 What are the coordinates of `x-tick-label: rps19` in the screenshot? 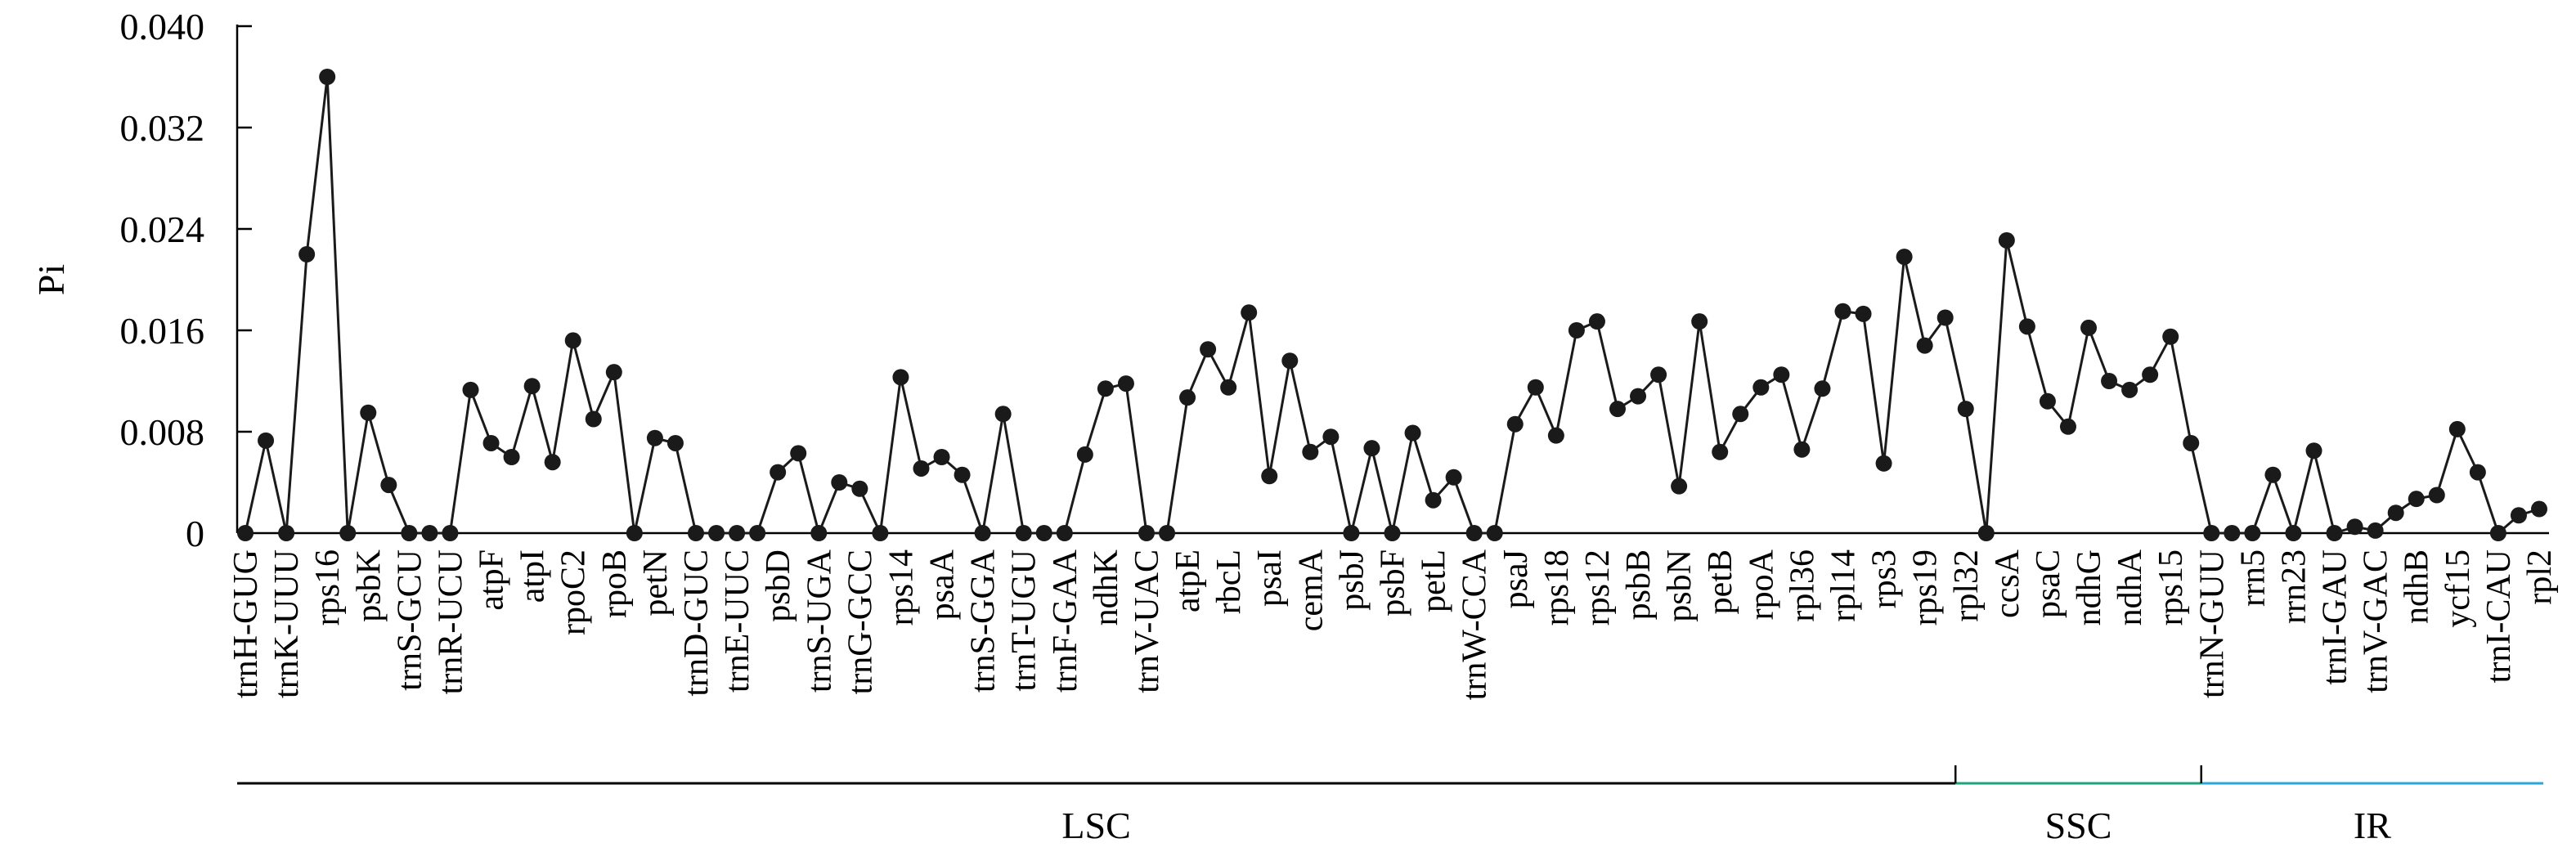 It's located at (1926, 588).